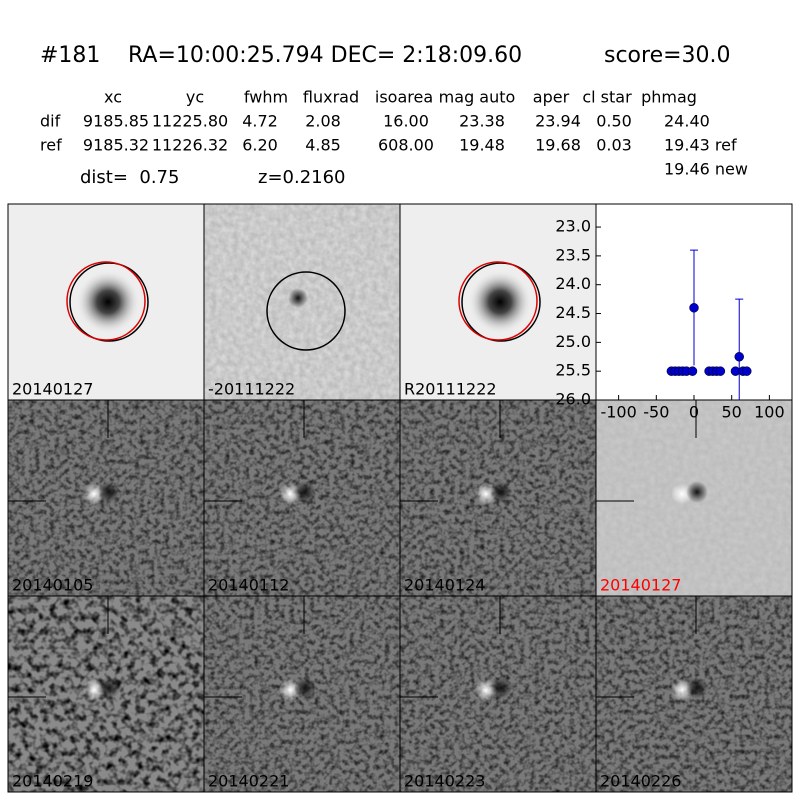  What do you see at coordinates (573, 254) in the screenshot?
I see `y-tick-label: 23.5` at bounding box center [573, 254].